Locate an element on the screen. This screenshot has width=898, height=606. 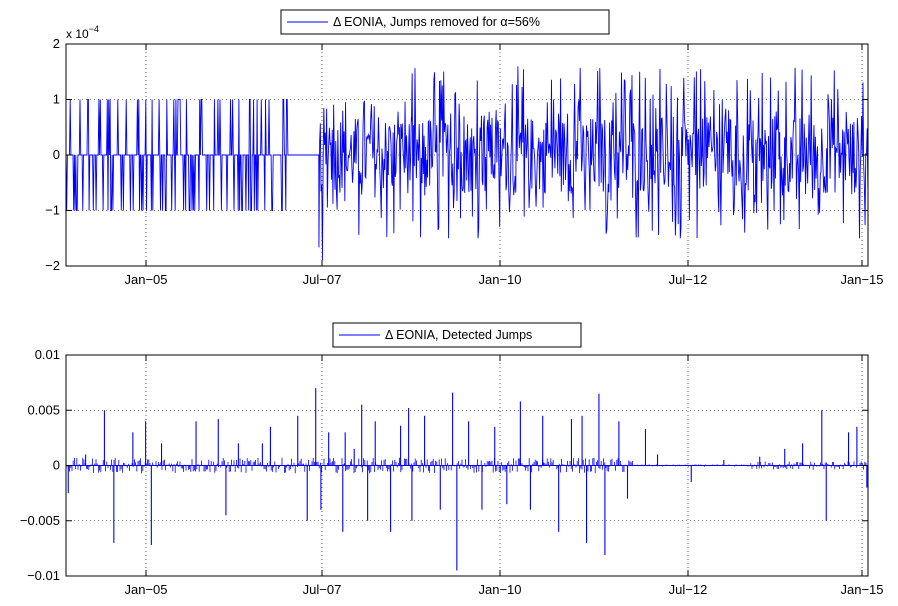
y-tick-labels-bottom: 0.01 0.005 0 −0.005 −0.01 is located at coordinates (40, 465).